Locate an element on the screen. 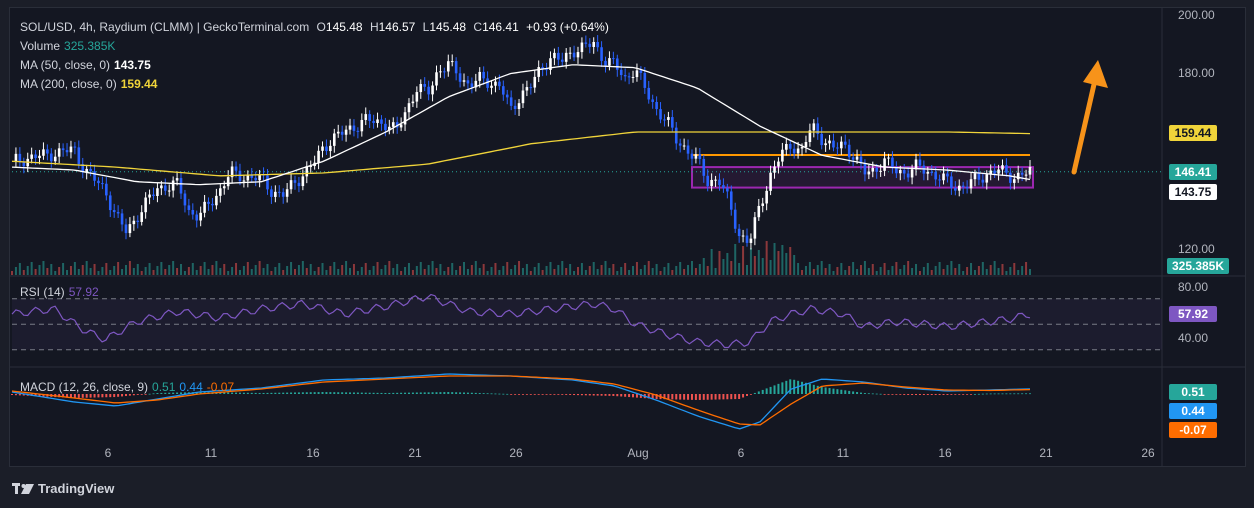 This screenshot has height=508, width=1254. x-tick-label: 6 is located at coordinates (741, 453).